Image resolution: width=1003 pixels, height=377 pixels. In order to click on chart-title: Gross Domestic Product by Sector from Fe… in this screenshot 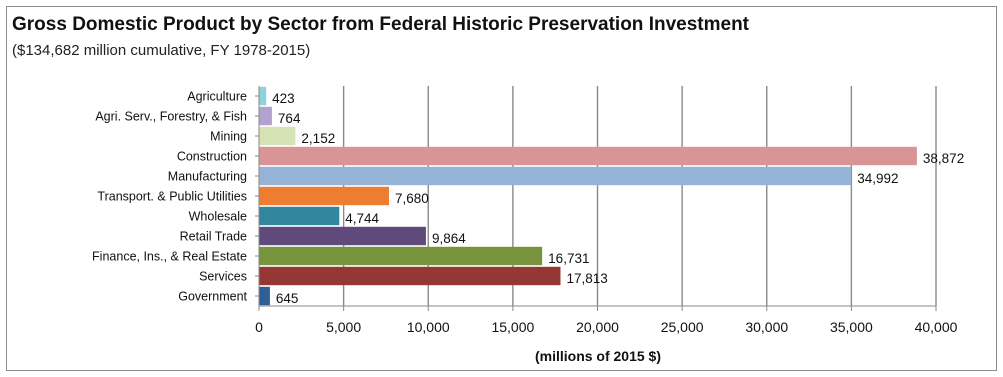, I will do `click(381, 24)`.